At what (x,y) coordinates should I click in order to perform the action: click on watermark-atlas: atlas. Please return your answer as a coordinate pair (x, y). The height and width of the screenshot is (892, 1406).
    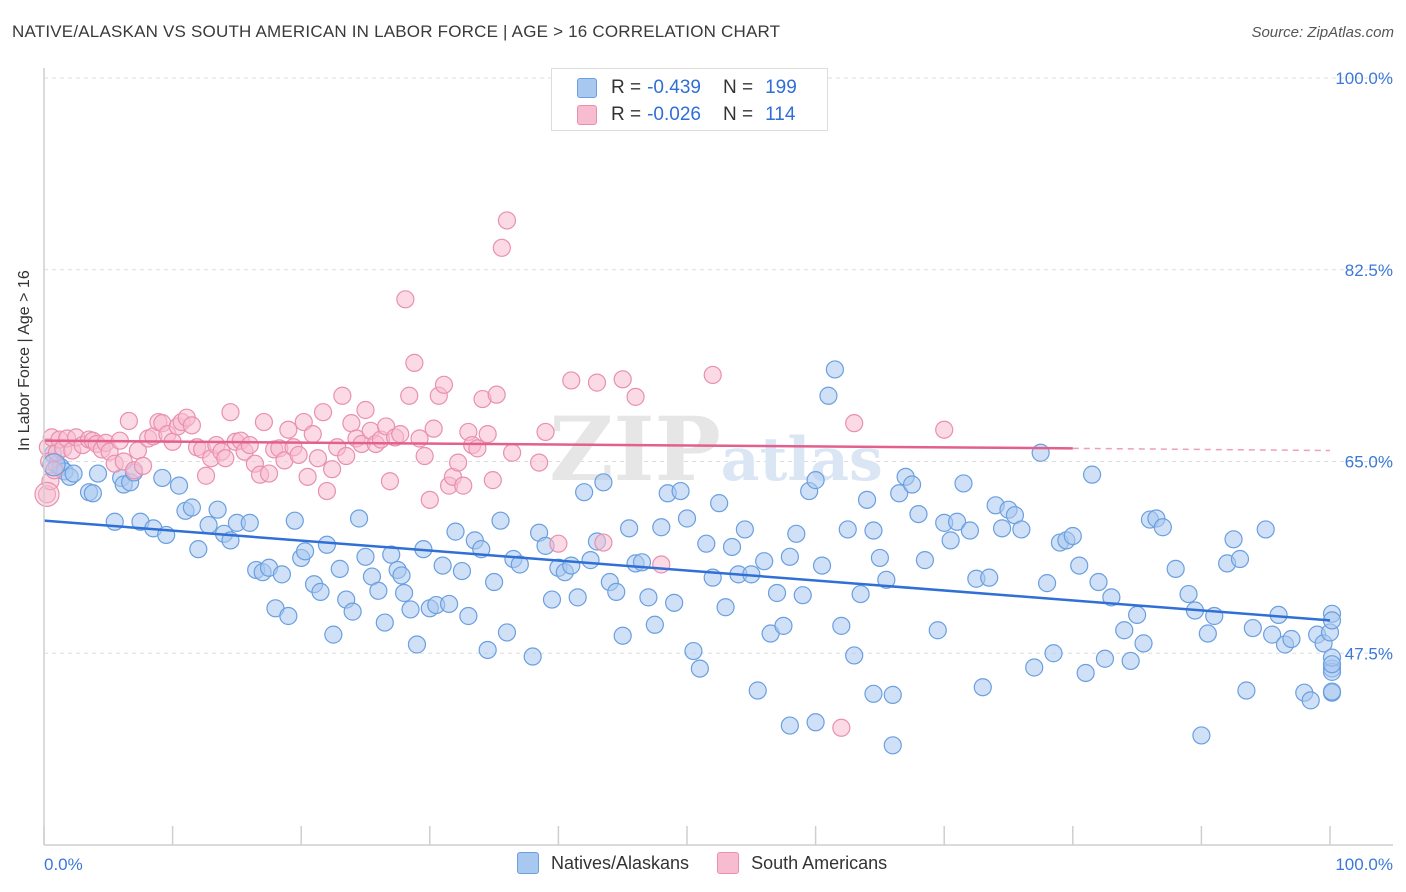
    Looking at the image, I should click on (802, 460).